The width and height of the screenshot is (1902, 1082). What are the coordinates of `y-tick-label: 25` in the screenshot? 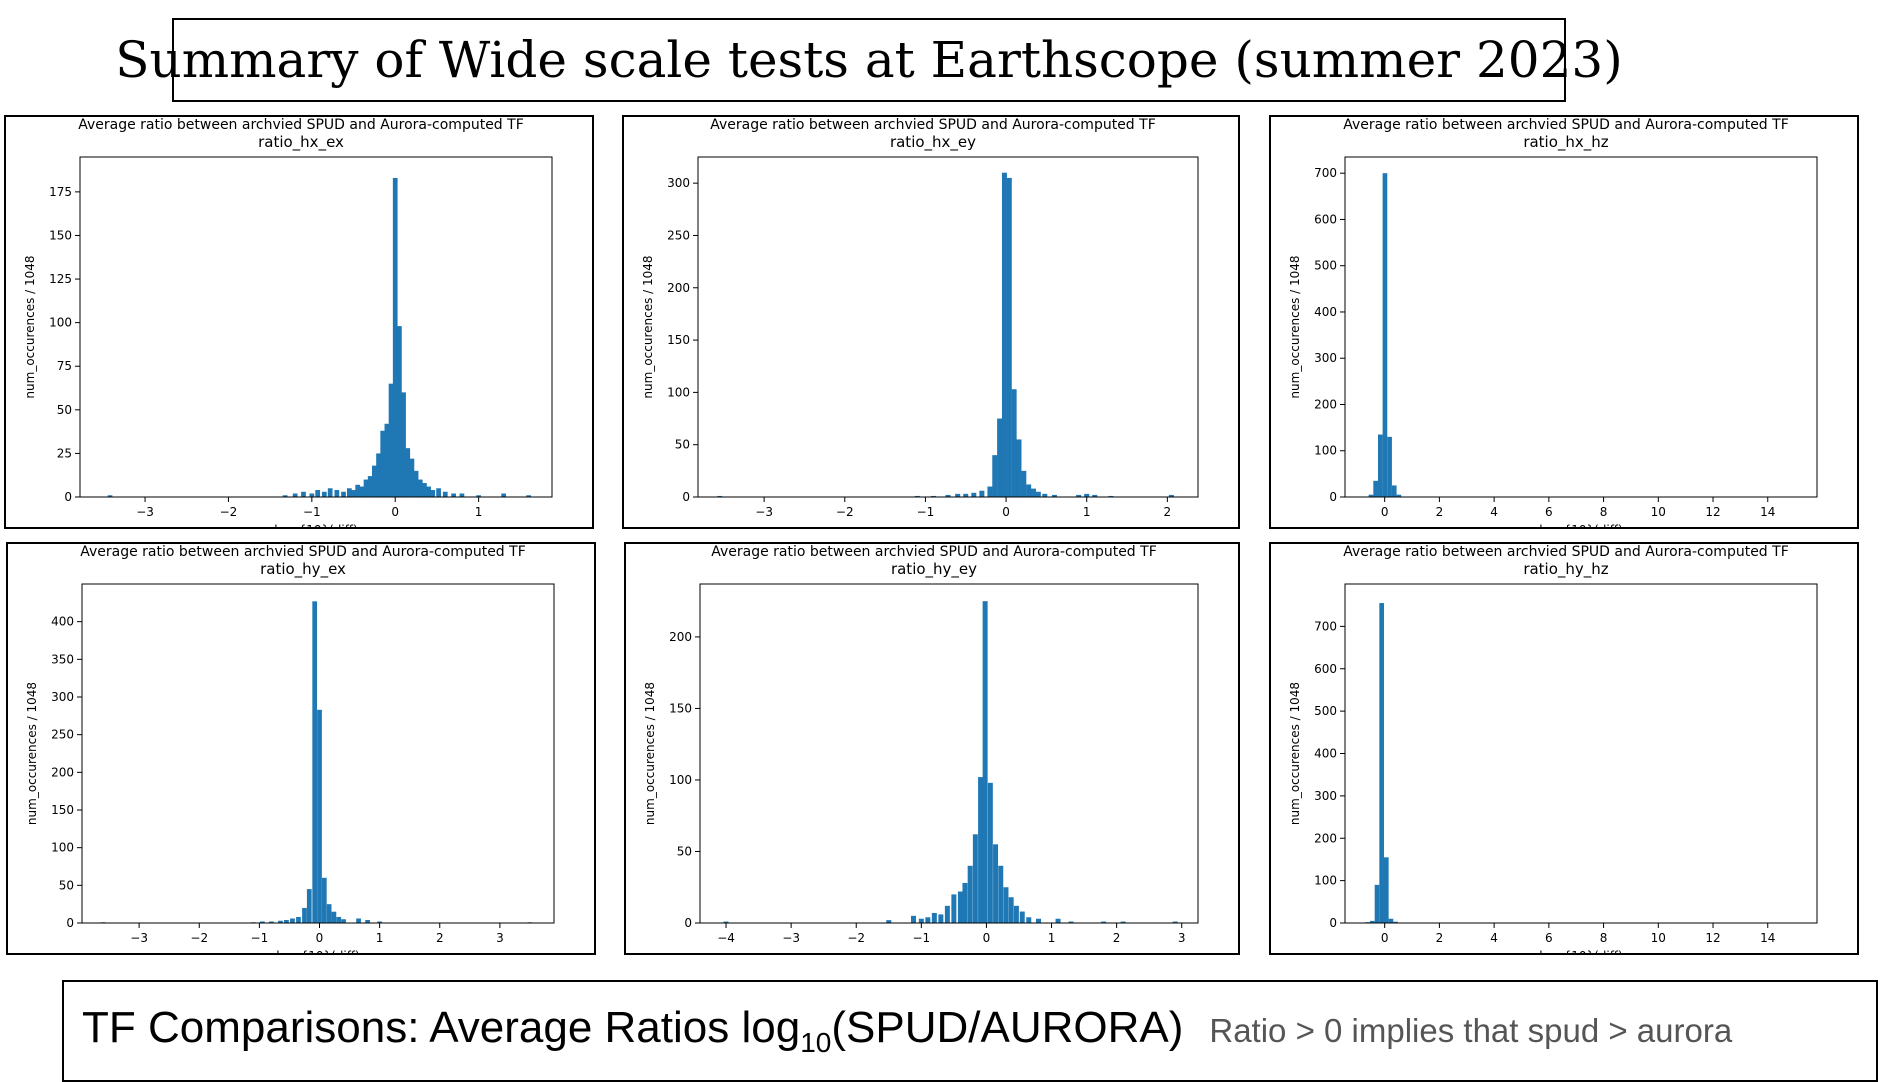 It's located at (64, 453).